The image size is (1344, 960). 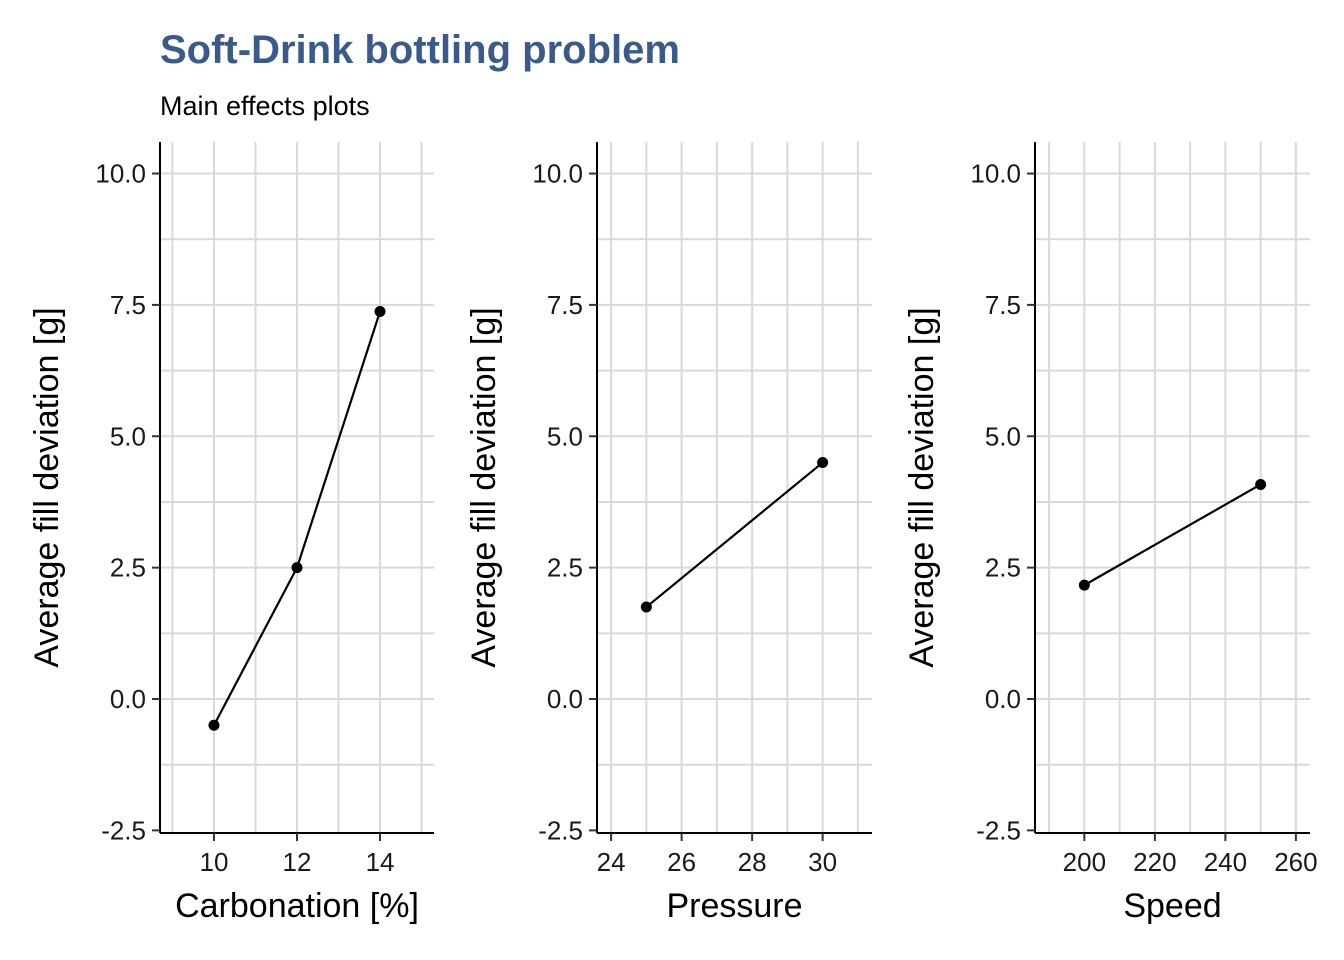 I want to click on chart-subtitle: Main effects plots, so click(x=265, y=106).